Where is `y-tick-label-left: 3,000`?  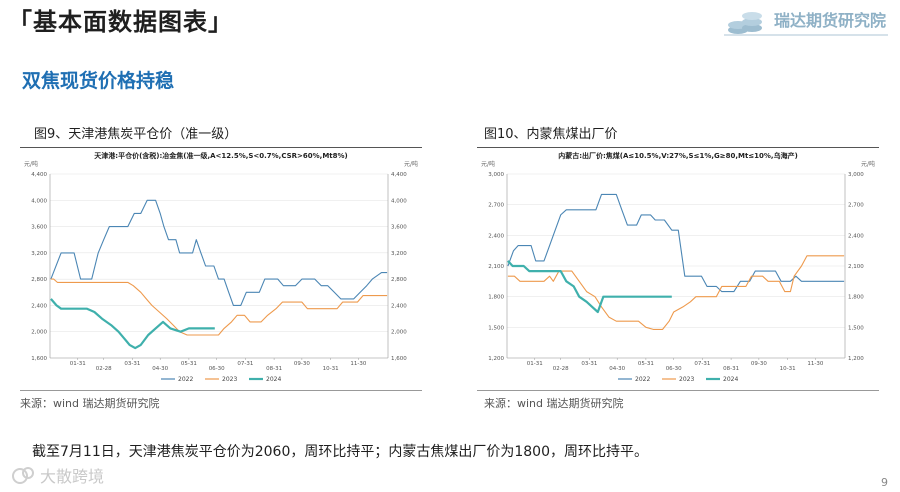 y-tick-label-left: 3,000 is located at coordinates (496, 175).